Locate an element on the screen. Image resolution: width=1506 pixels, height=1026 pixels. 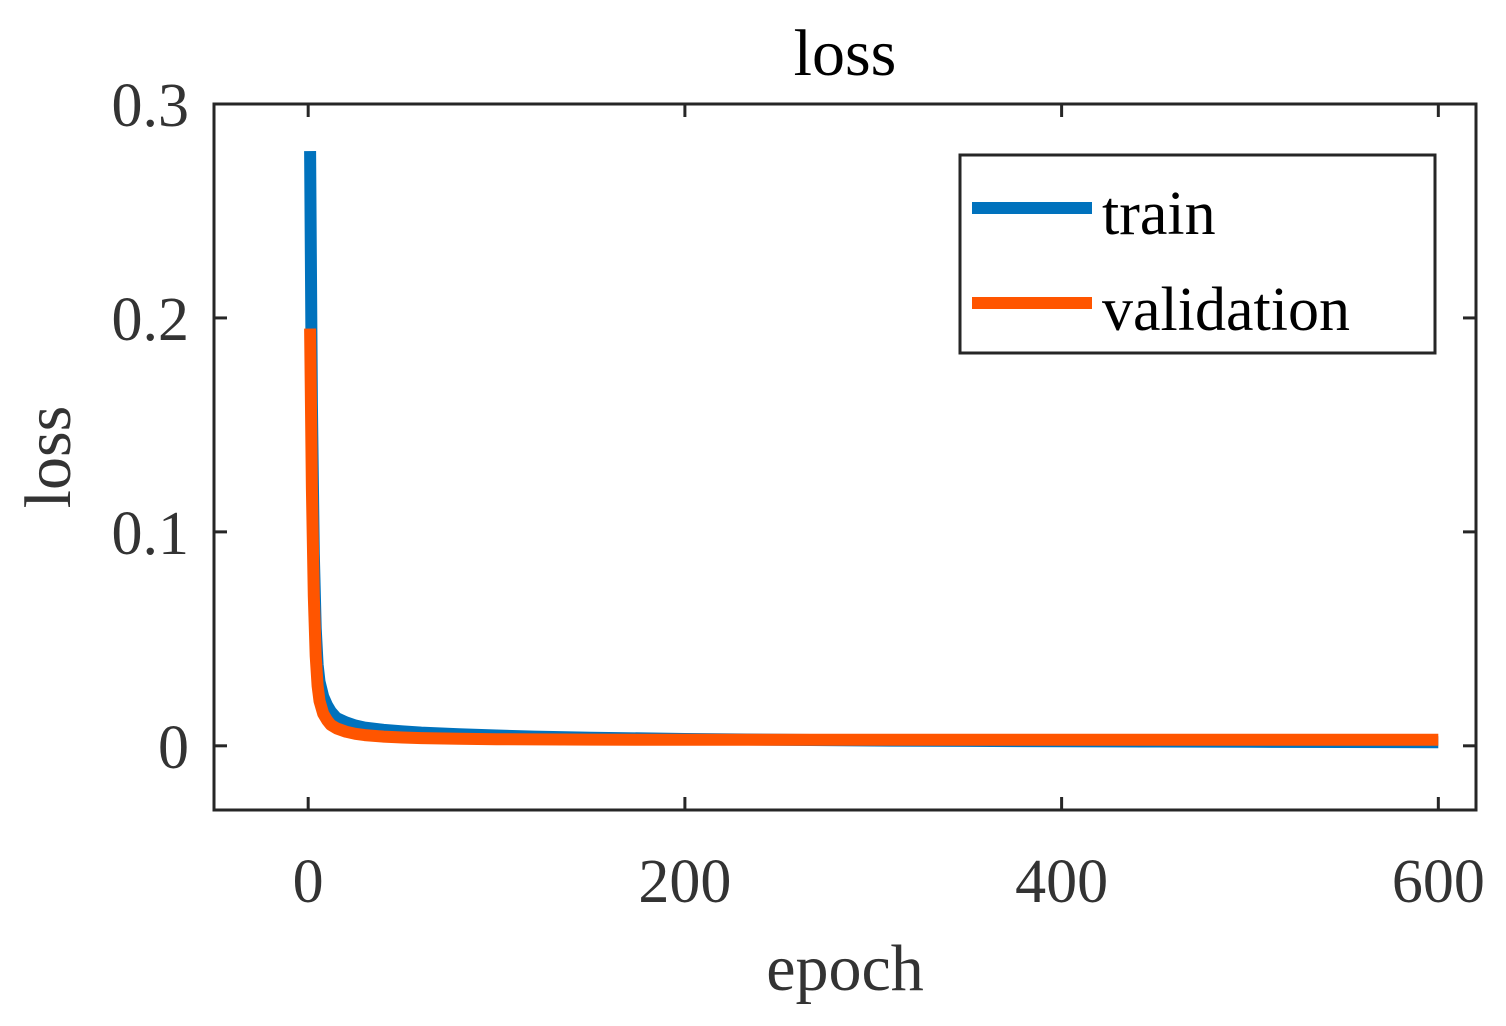
x-tick-label: 200 is located at coordinates (684, 882).